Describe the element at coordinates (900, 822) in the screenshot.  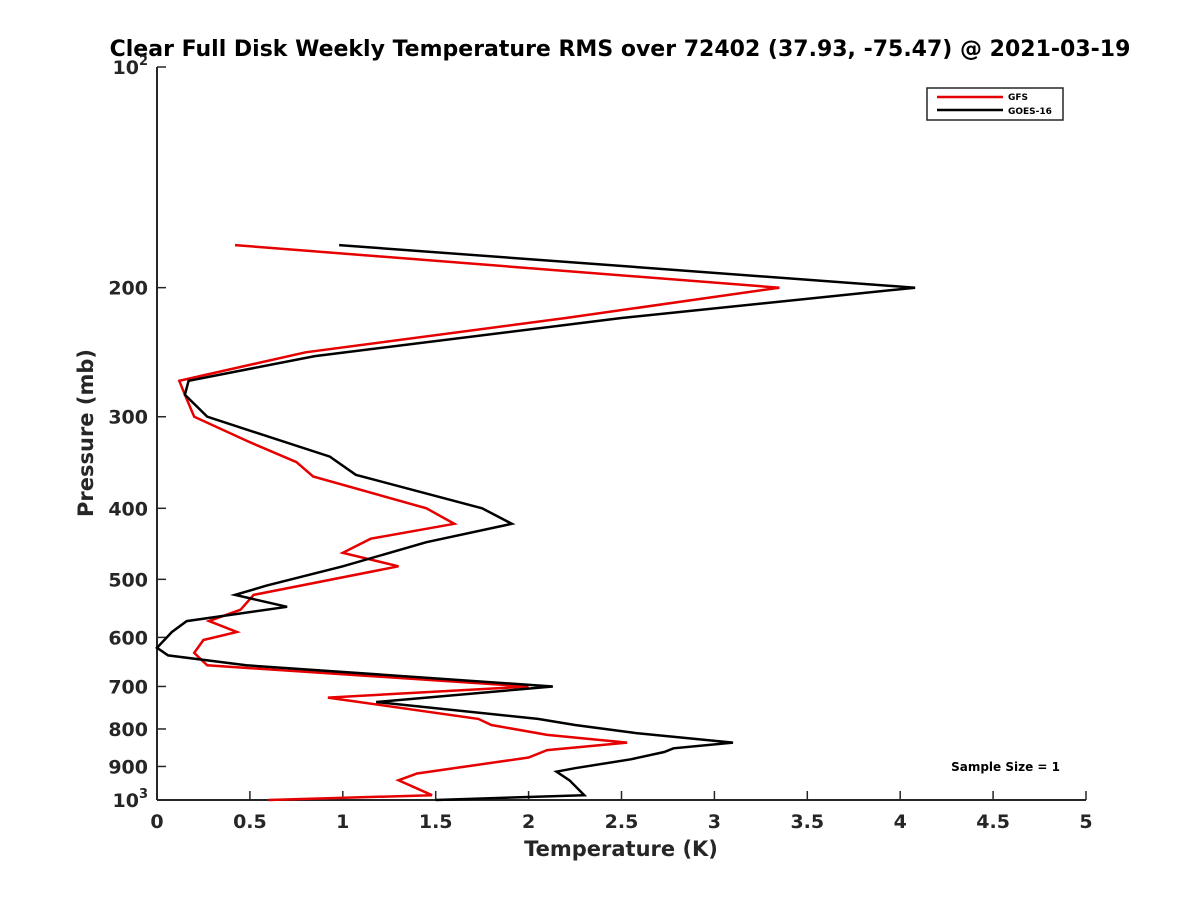
I see `x-tick-label: 4` at that location.